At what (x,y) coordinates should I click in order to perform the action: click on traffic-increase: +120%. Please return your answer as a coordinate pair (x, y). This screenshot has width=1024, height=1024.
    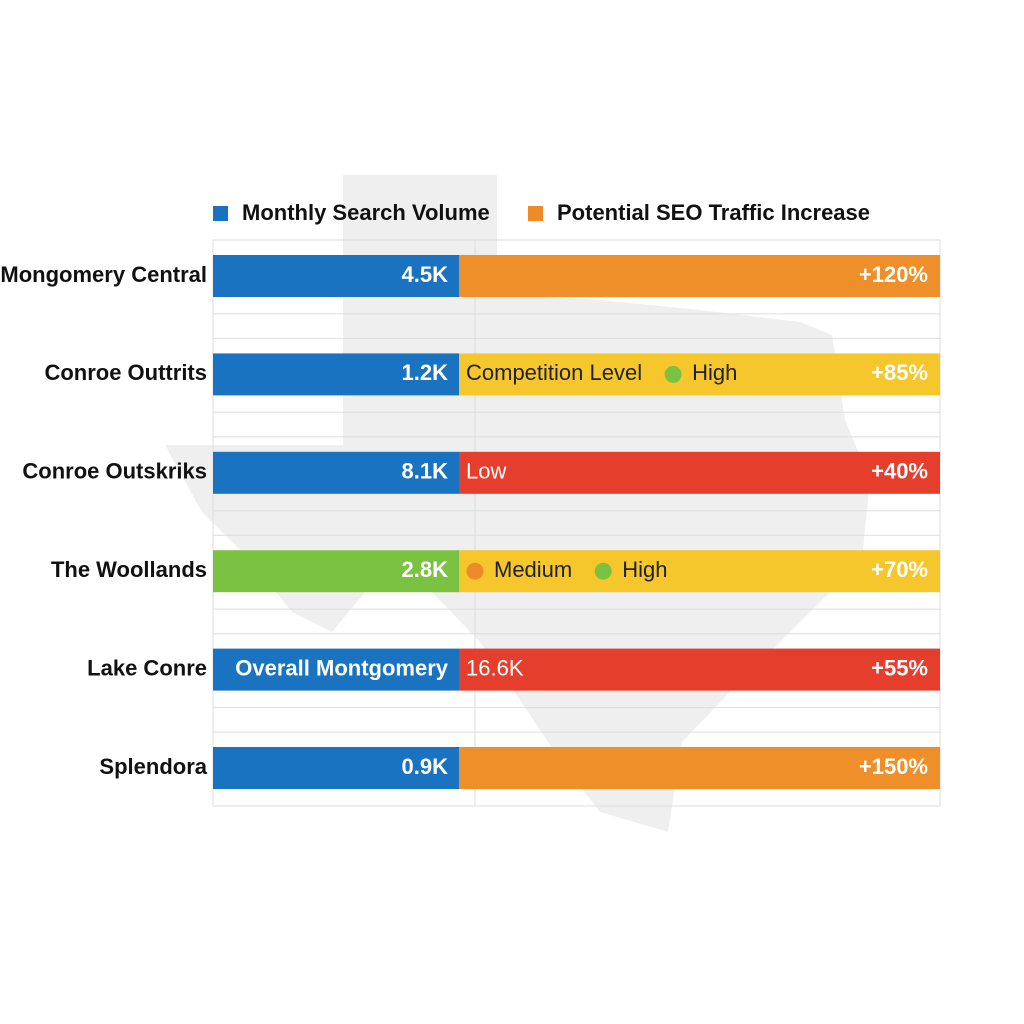
    Looking at the image, I should click on (893, 274).